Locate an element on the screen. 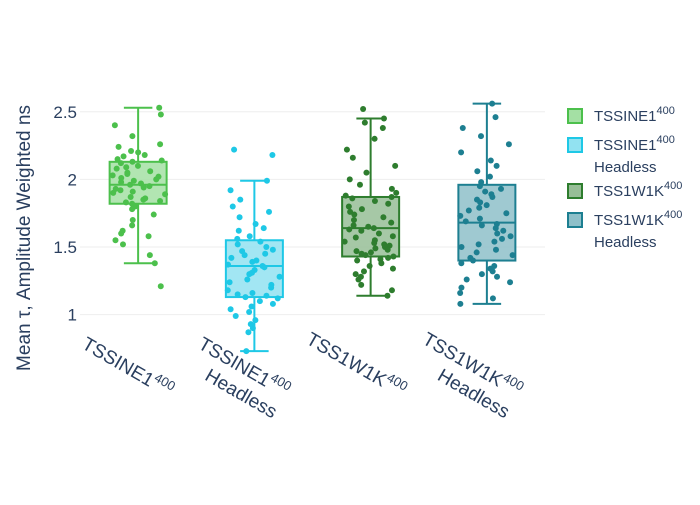 This screenshot has height=505, width=700. x-tick-text: TSSINE1400 is located at coordinates (128, 366).